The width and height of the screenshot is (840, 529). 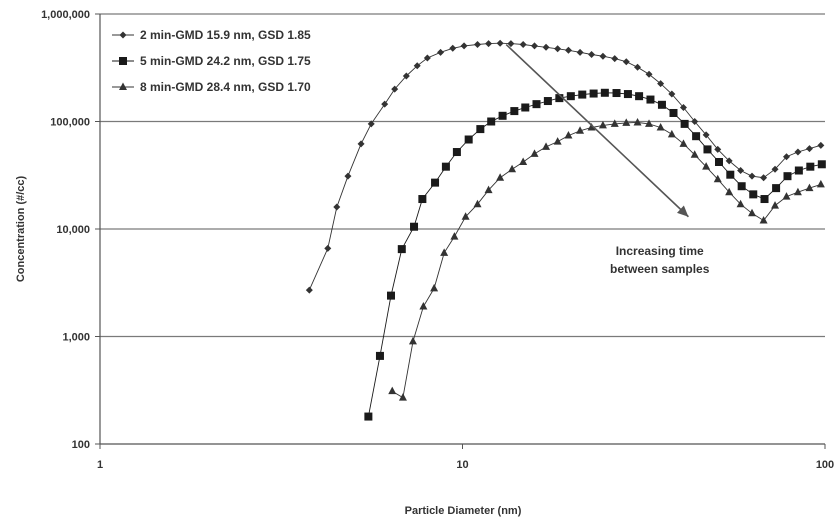 What do you see at coordinates (211, 35) in the screenshot?
I see `legend-entry-1: 2 min-GMD 15.9 nm, GSD 1.85` at bounding box center [211, 35].